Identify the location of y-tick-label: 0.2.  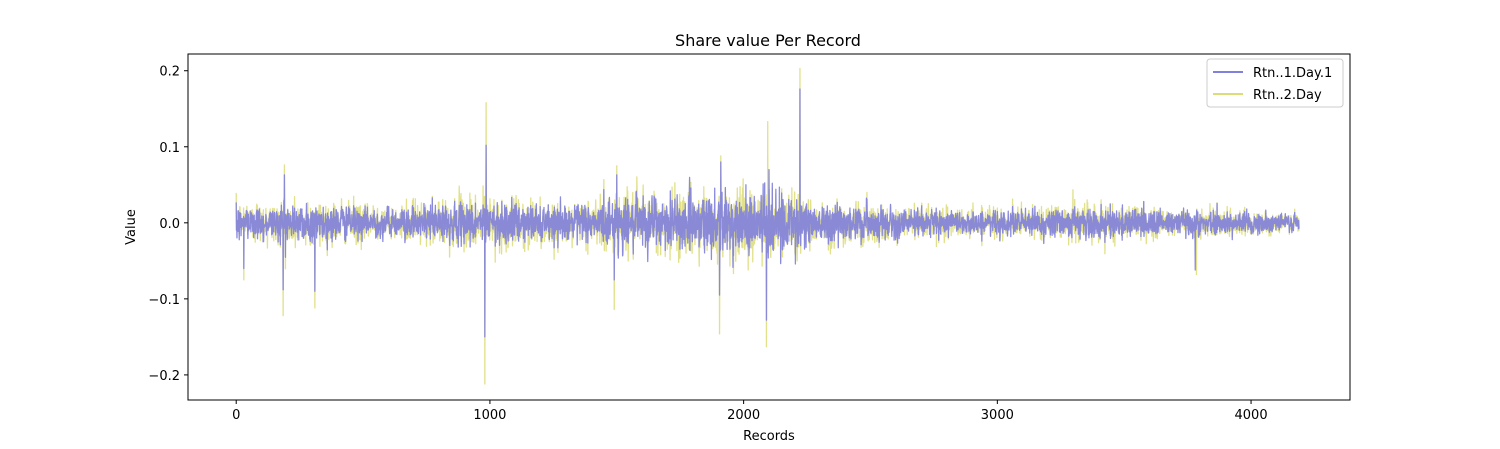
(169, 72).